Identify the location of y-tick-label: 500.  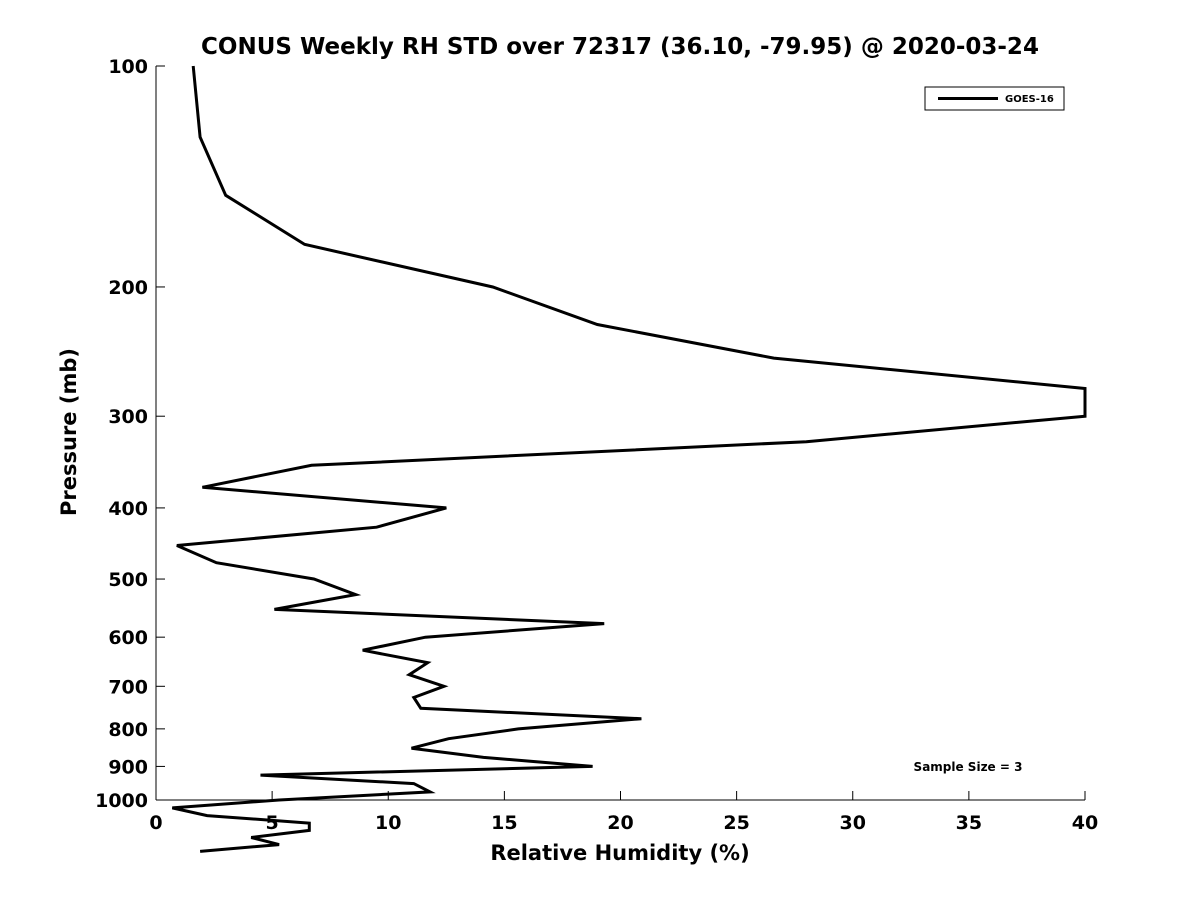
(128, 580).